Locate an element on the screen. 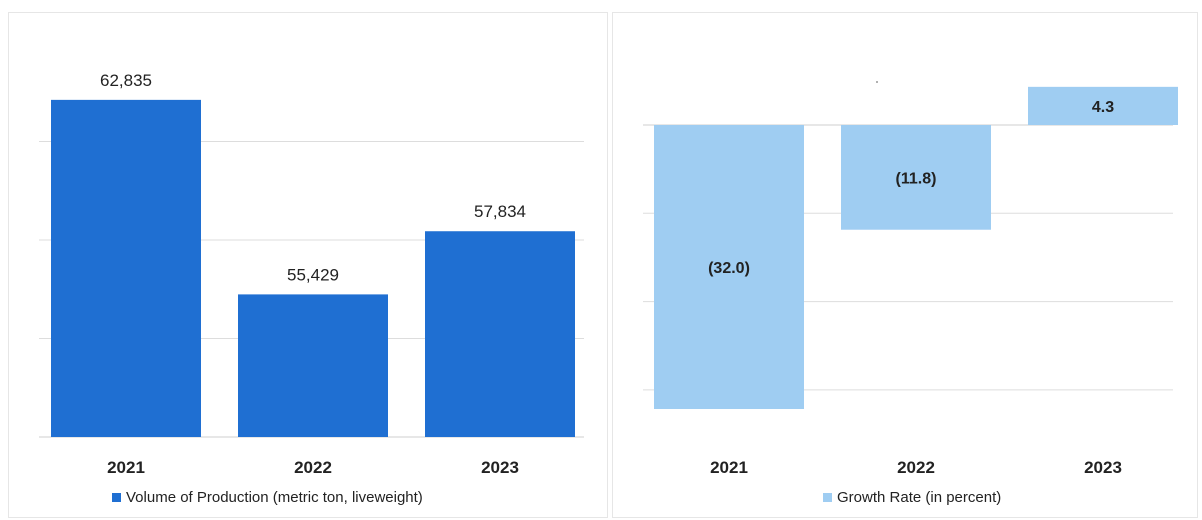 Image resolution: width=1202 pixels, height=520 pixels. volume-bar-2022 is located at coordinates (313, 365).